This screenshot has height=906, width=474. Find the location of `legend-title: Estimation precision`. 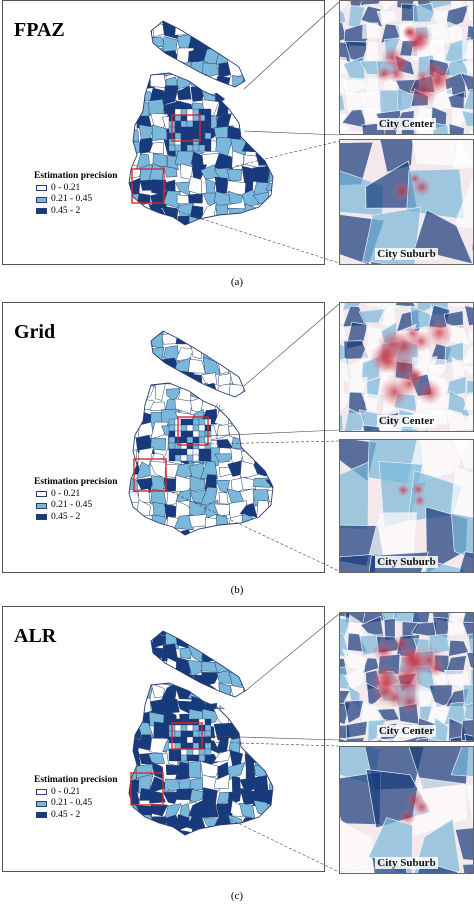

legend-title: Estimation precision is located at coordinates (76, 482).